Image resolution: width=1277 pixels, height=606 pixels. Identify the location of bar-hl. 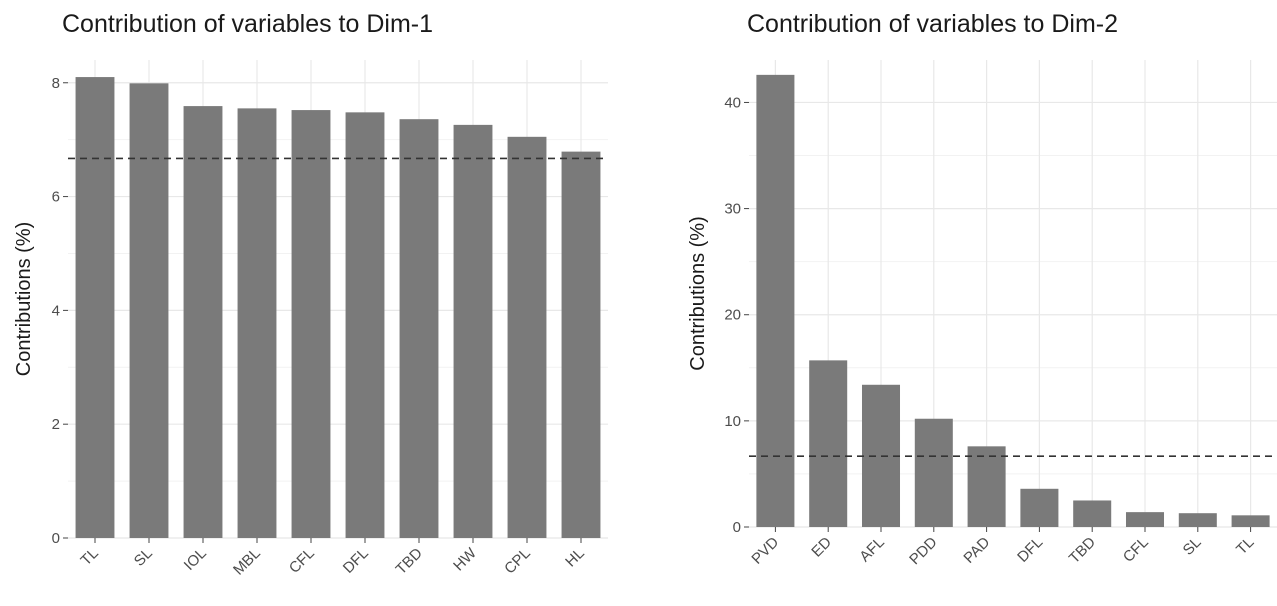
(581, 344).